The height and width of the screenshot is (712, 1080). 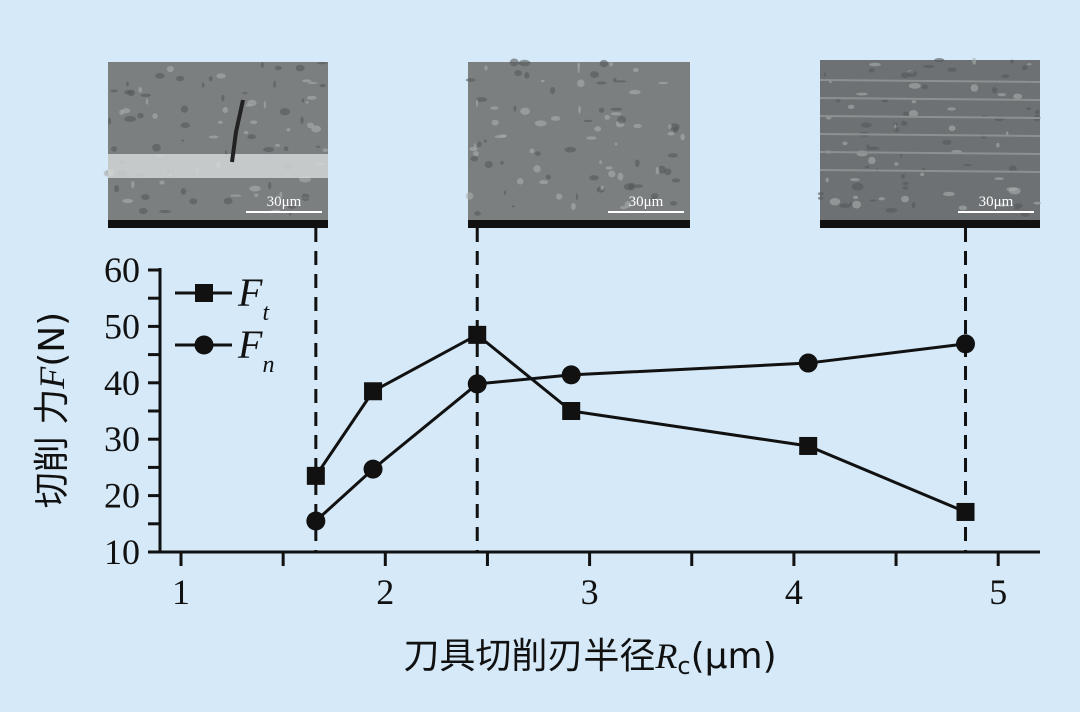 I want to click on y-tick-label: 10, so click(x=122, y=552).